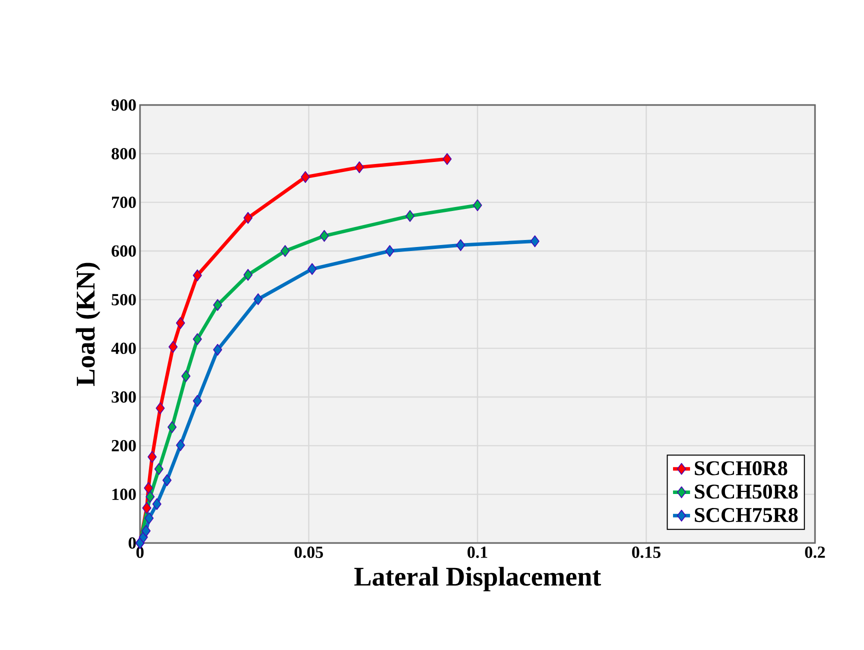 Image resolution: width=864 pixels, height=650 pixels. What do you see at coordinates (124, 105) in the screenshot?
I see `y-tick-label: 900` at bounding box center [124, 105].